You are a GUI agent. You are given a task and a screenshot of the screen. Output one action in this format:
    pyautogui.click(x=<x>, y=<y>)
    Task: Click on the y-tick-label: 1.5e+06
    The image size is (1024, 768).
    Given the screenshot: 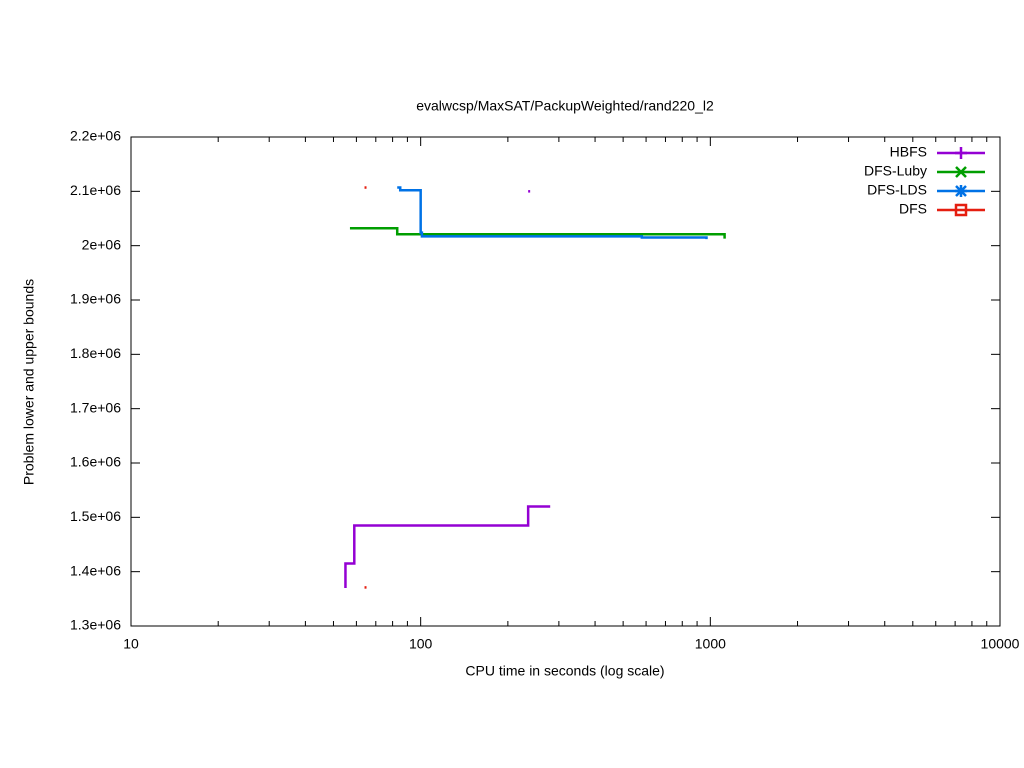 What is the action you would take?
    pyautogui.click(x=95, y=516)
    